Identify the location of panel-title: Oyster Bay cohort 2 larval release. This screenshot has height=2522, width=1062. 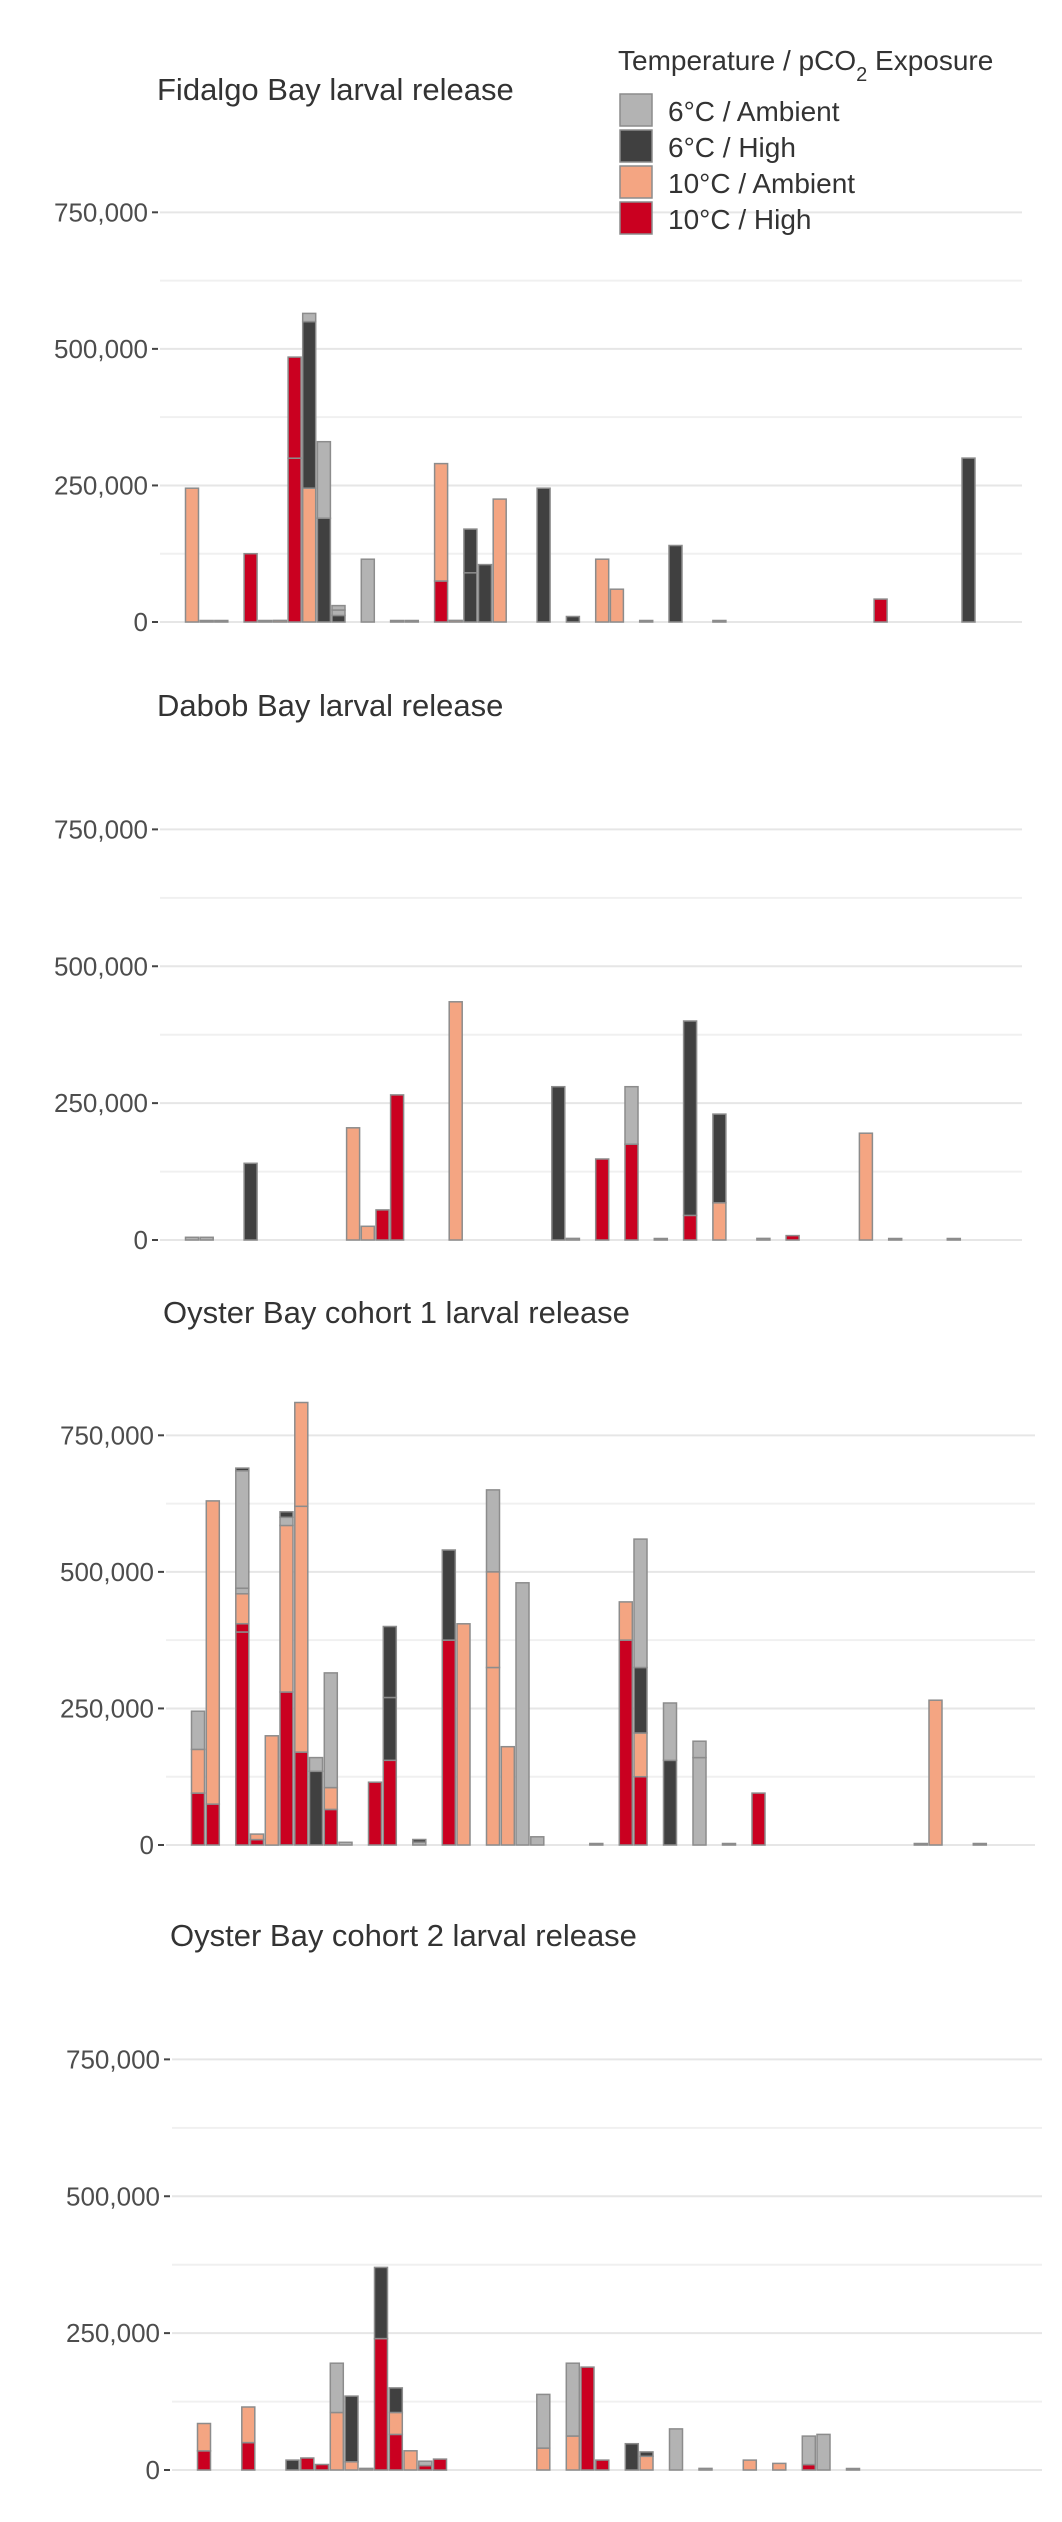
(403, 1935).